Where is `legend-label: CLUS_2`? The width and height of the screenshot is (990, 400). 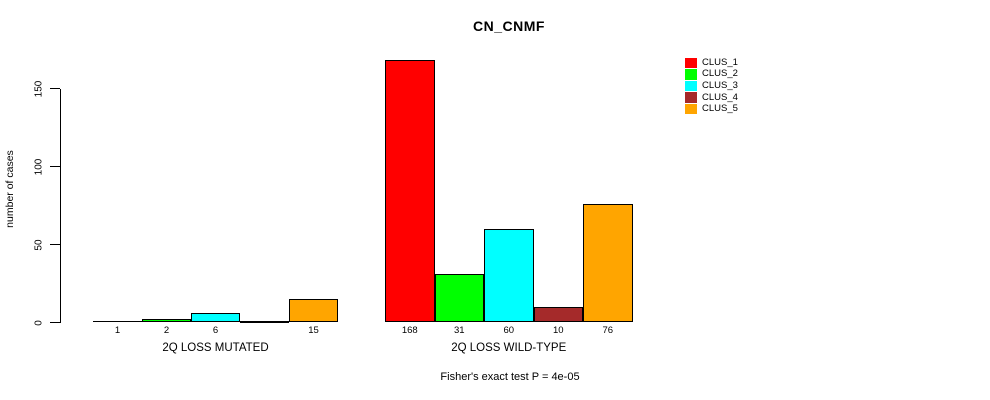 legend-label: CLUS_2 is located at coordinates (720, 74).